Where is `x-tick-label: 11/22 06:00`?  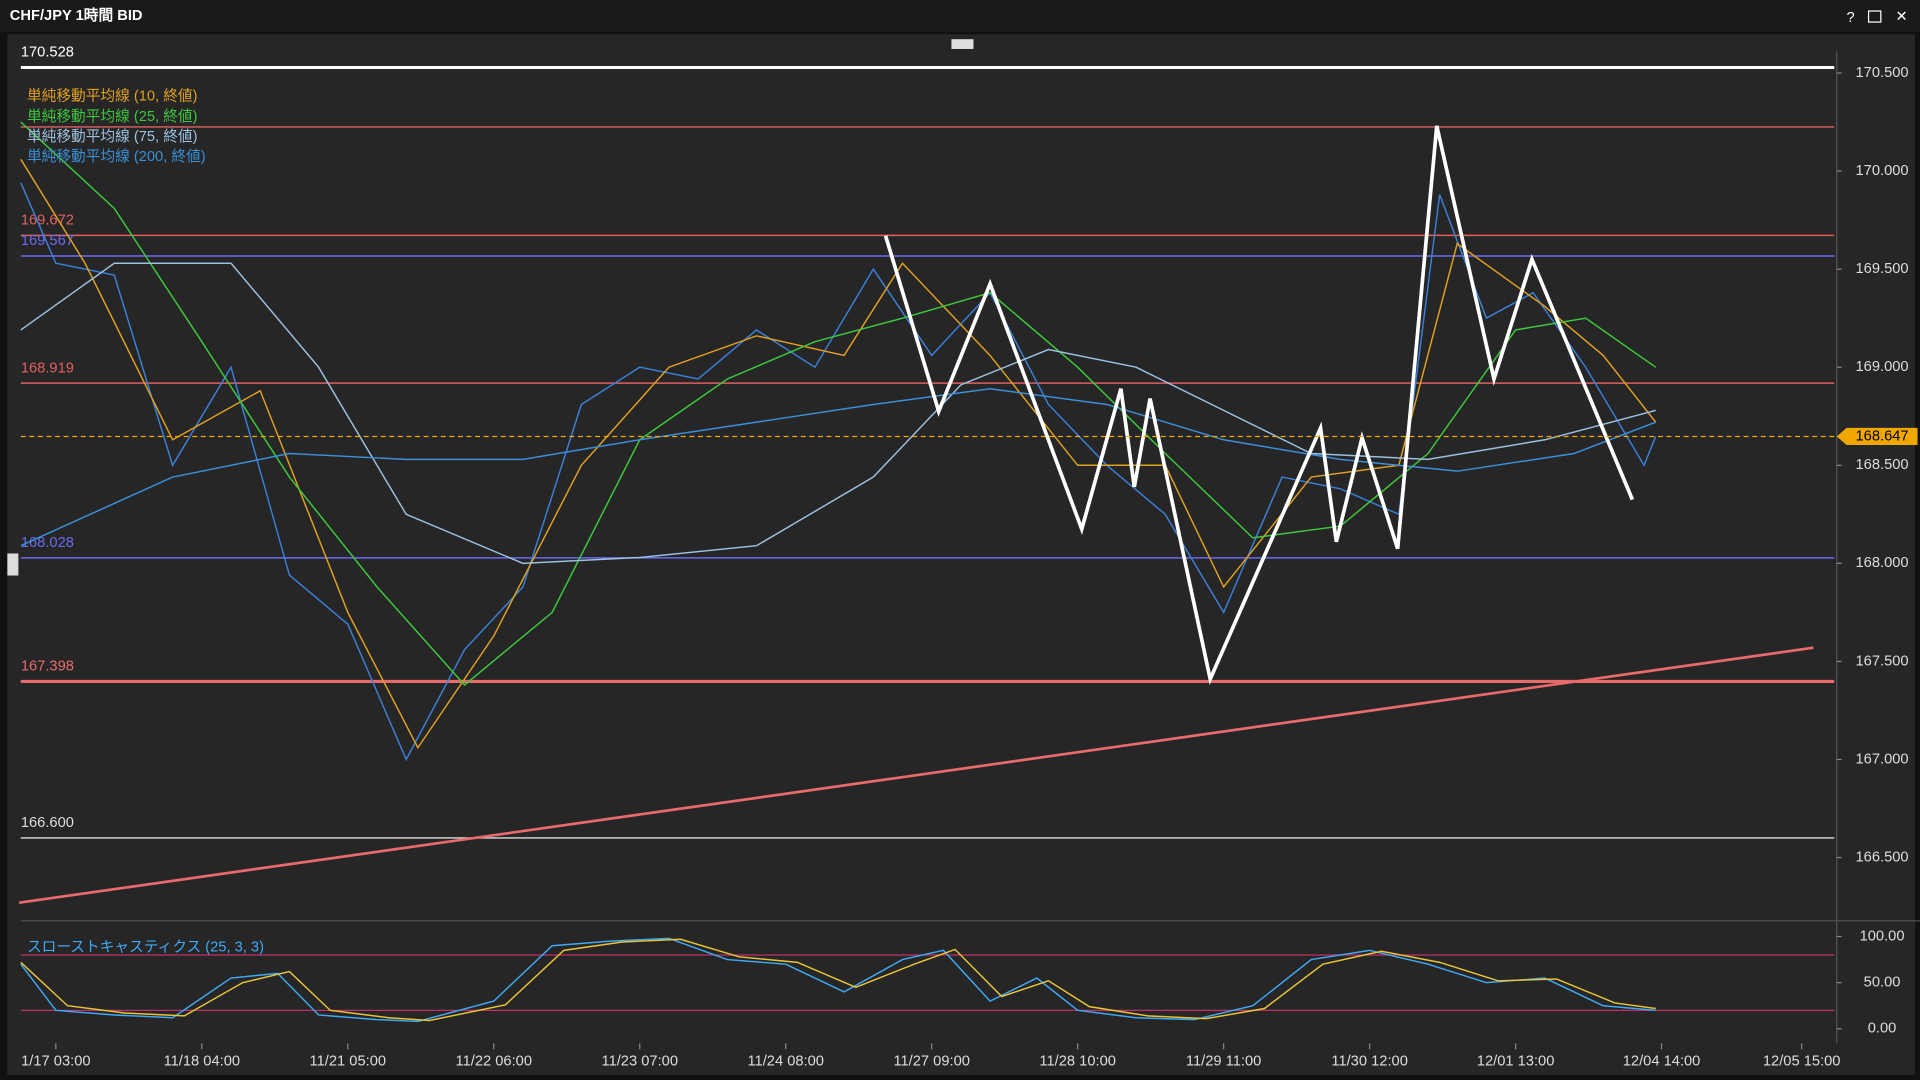 x-tick-label: 11/22 06:00 is located at coordinates (494, 1062).